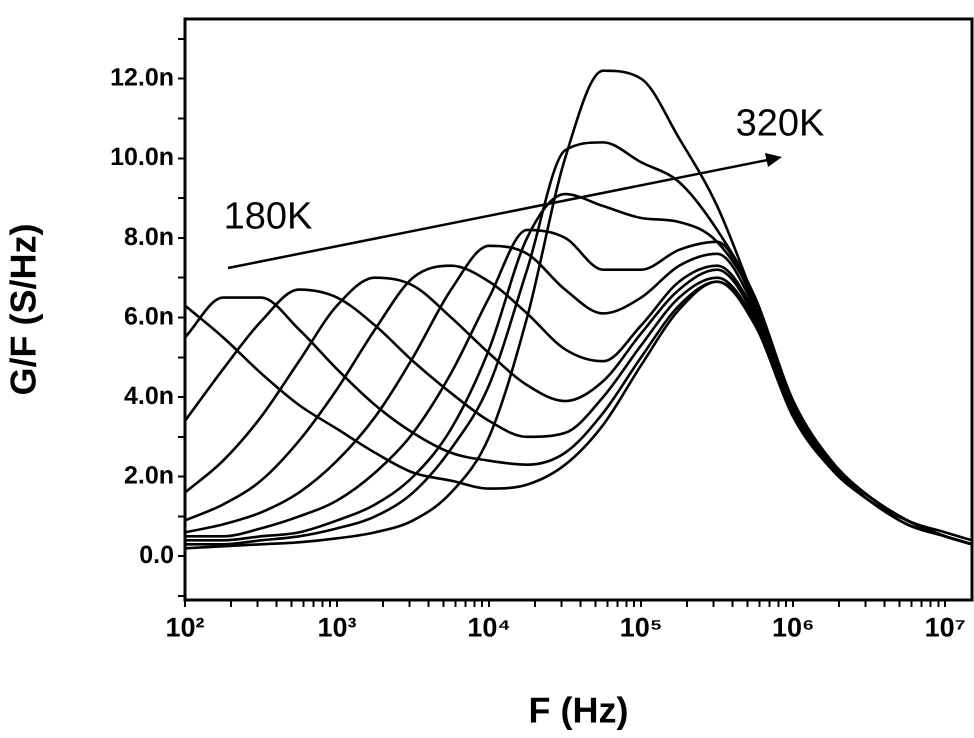 The width and height of the screenshot is (974, 738). What do you see at coordinates (578, 709) in the screenshot?
I see `x-axis-title: F (Hz)` at bounding box center [578, 709].